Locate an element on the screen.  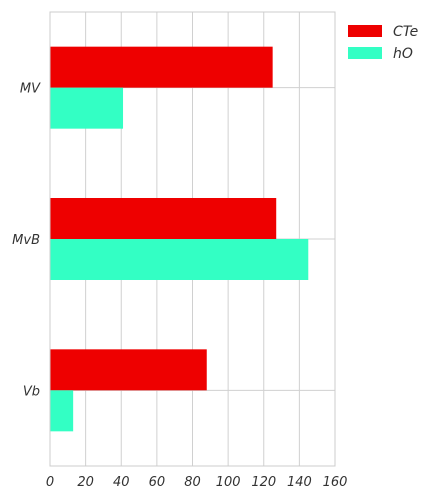
y-tick-label: MvB is located at coordinates (26, 240).